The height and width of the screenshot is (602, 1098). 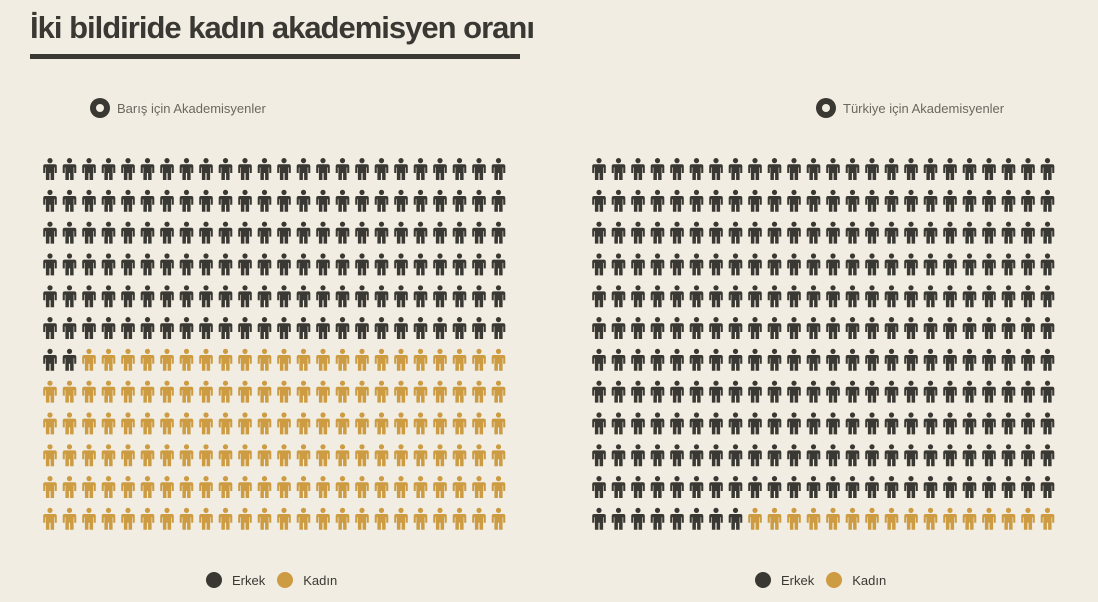 What do you see at coordinates (910, 108) in the screenshot?
I see `panel-label-turkiye: Türkiye için Akademisyenler` at bounding box center [910, 108].